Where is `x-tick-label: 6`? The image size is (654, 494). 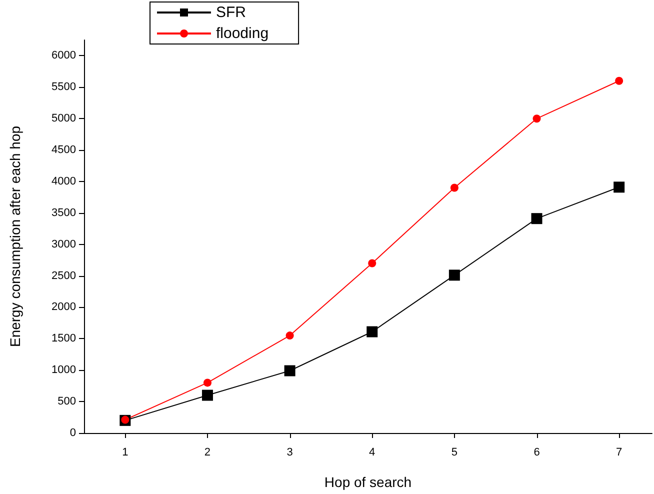 x-tick-label: 6 is located at coordinates (537, 452).